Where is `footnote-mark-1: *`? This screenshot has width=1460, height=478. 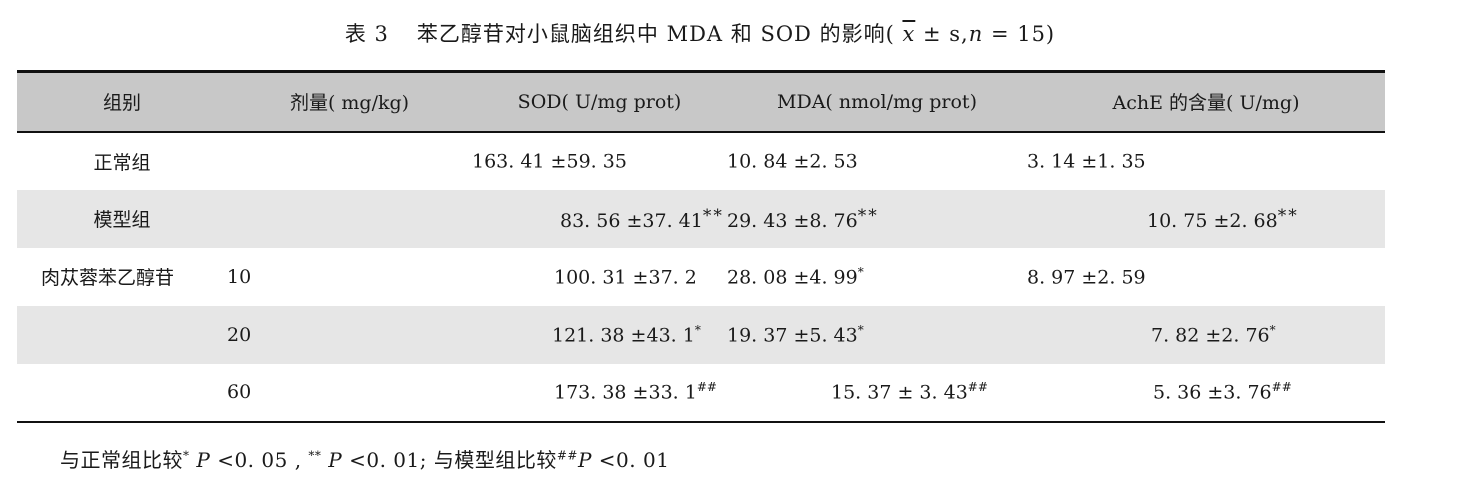
footnote-mark-1: * is located at coordinates (186, 455).